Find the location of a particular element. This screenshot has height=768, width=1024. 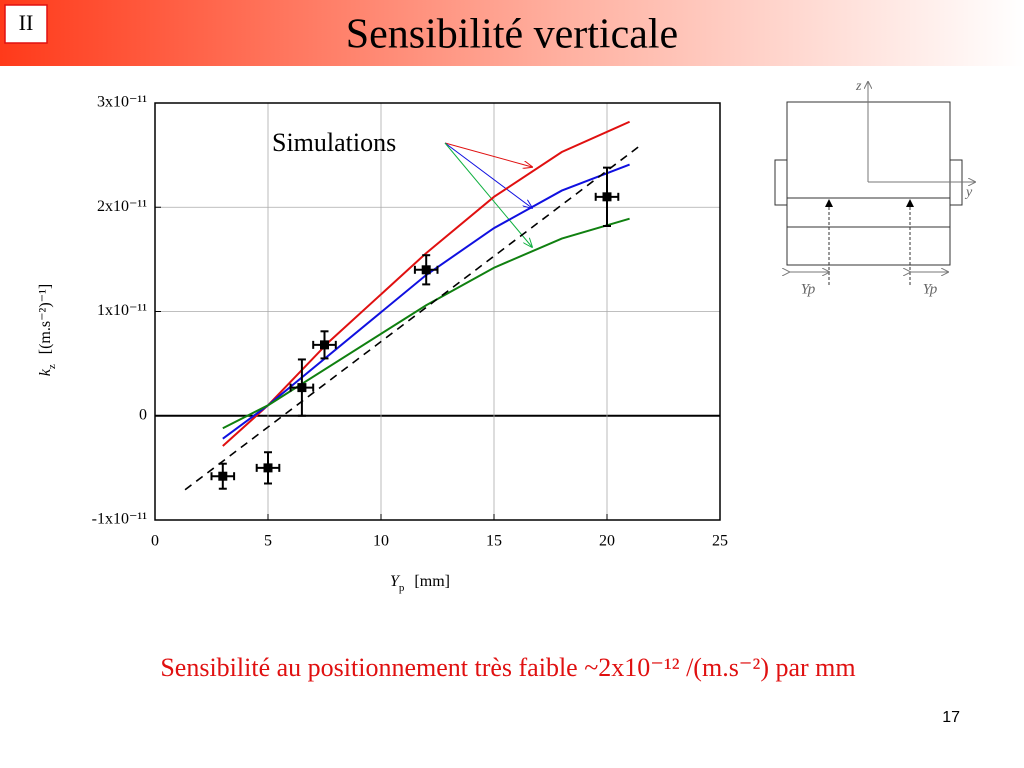

header-band is located at coordinates (512, 33).